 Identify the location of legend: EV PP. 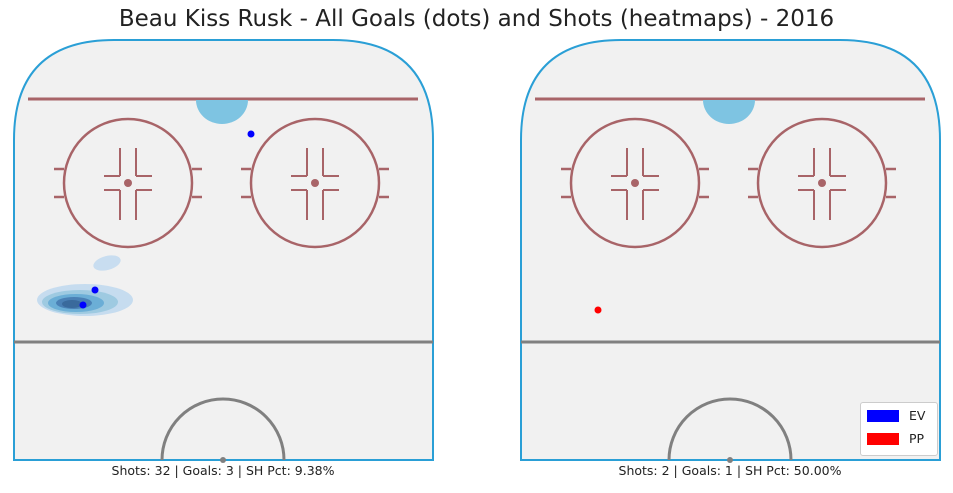
(899, 429).